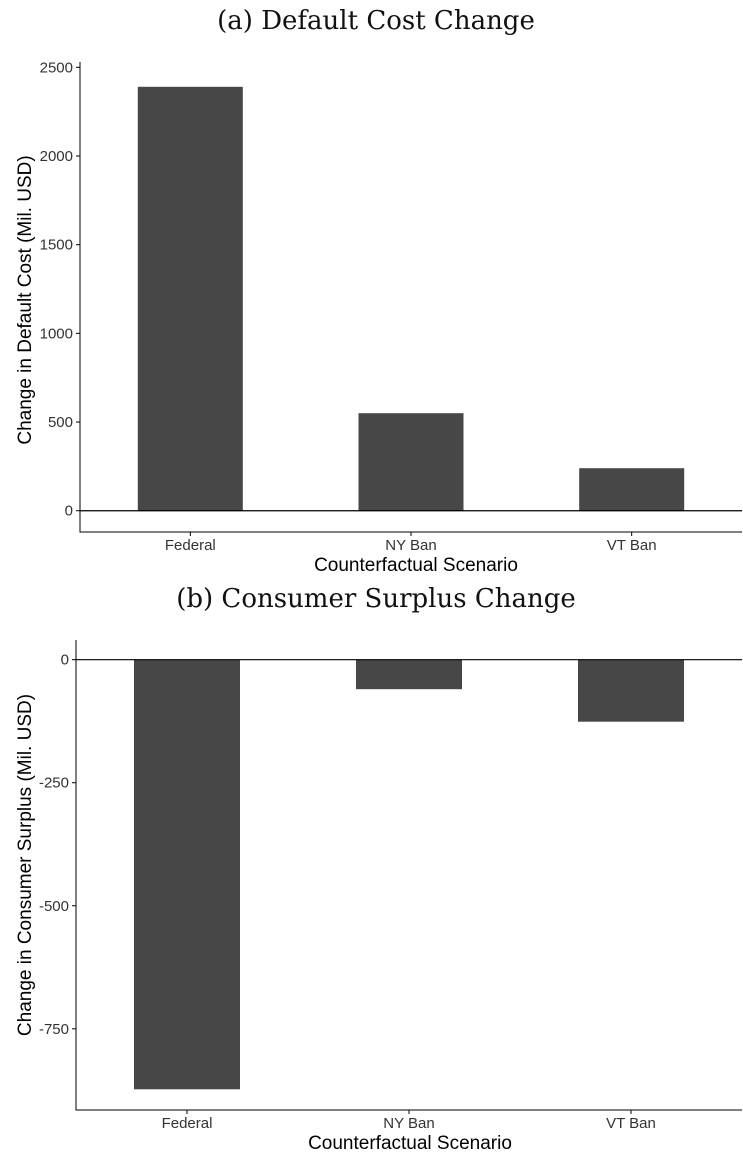 The image size is (743, 1155). What do you see at coordinates (25, 299) in the screenshot?
I see `y-axis-label: Change in Default Cost (Mil. USD)` at bounding box center [25, 299].